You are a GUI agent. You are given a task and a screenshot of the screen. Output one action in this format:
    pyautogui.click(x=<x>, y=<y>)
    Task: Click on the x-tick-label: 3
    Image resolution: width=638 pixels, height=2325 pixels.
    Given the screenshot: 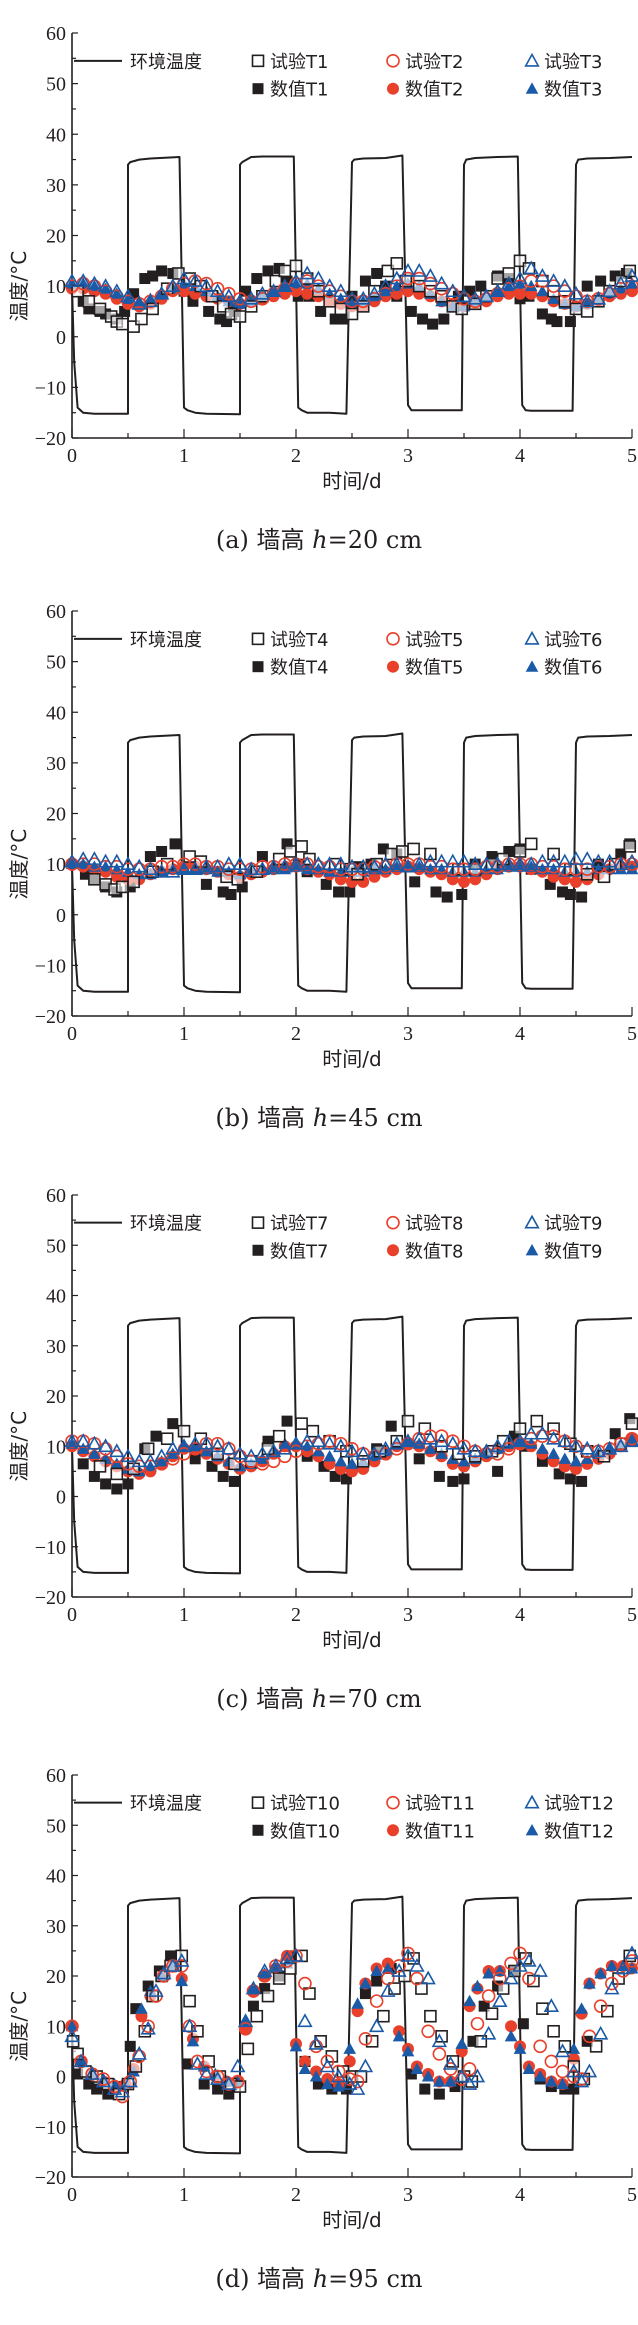 What is the action you would take?
    pyautogui.click(x=408, y=1615)
    